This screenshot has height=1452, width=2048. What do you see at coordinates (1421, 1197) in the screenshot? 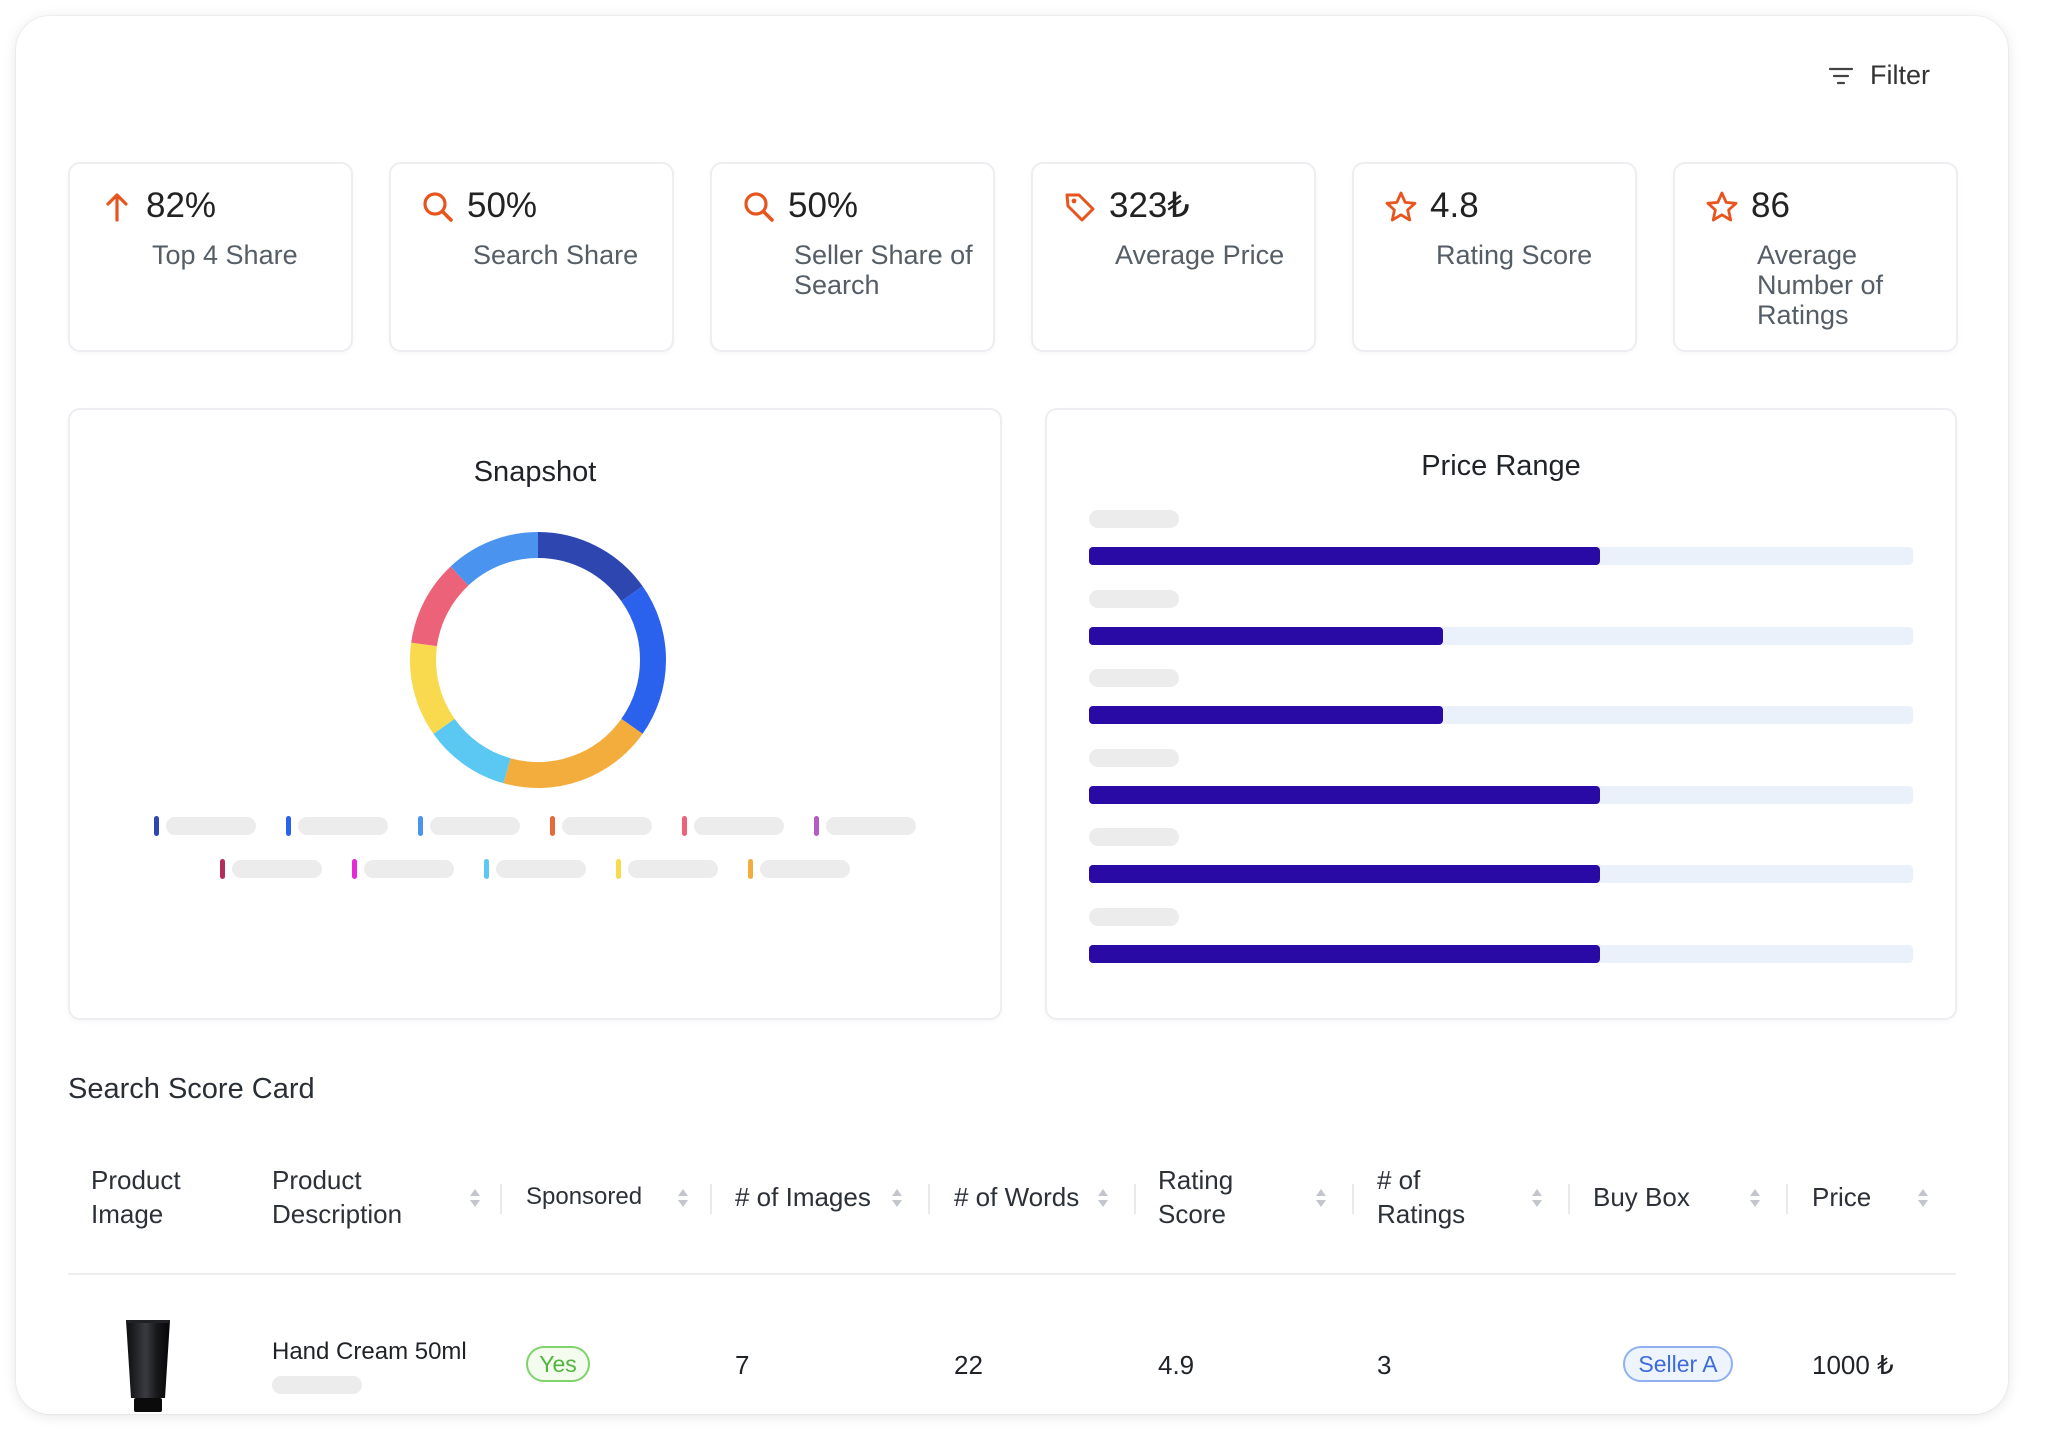
I see `column-header-number-of-ratings: # of Ratings` at bounding box center [1421, 1197].